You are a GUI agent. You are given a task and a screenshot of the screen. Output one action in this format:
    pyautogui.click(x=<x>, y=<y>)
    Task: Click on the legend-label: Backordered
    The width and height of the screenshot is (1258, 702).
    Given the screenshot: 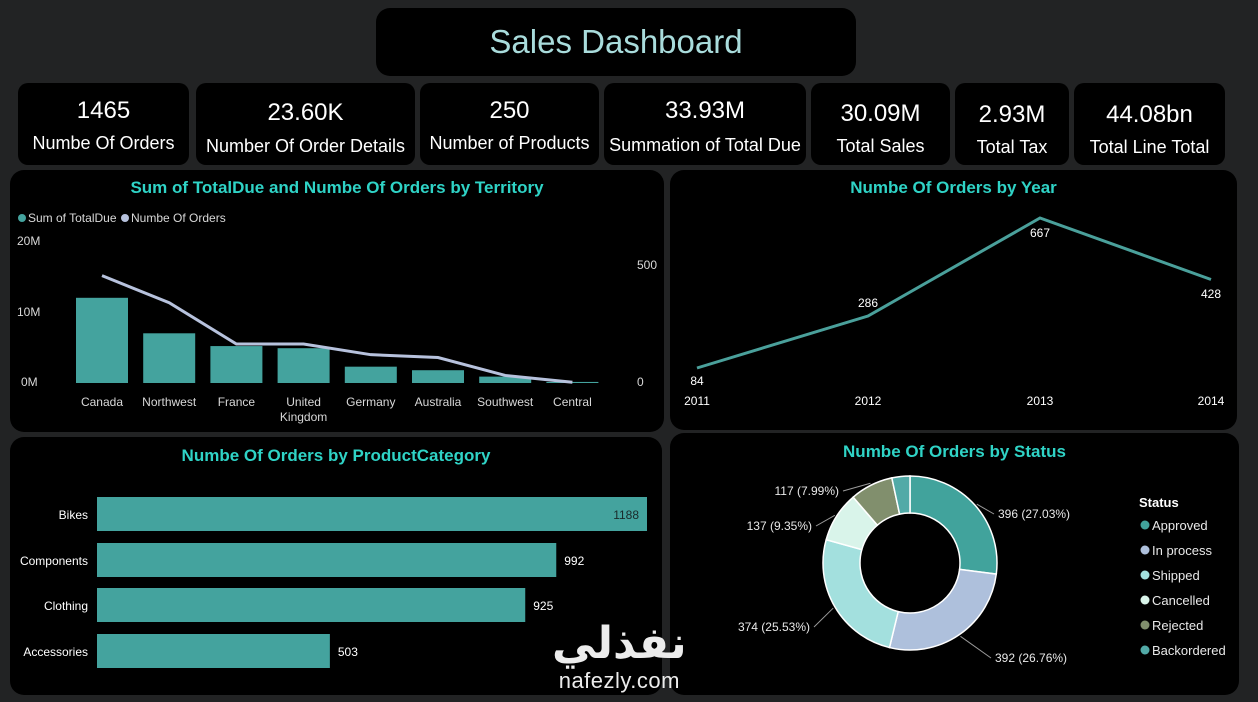 What is the action you would take?
    pyautogui.click(x=1189, y=650)
    